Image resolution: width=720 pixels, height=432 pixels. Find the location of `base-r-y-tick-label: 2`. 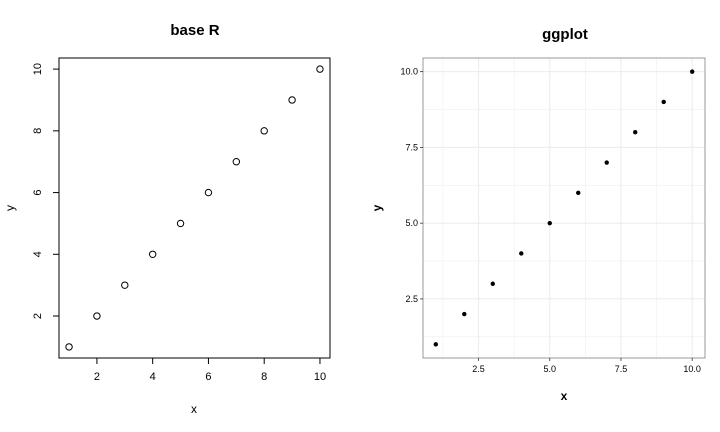

base-r-y-tick-label: 2 is located at coordinates (38, 316).